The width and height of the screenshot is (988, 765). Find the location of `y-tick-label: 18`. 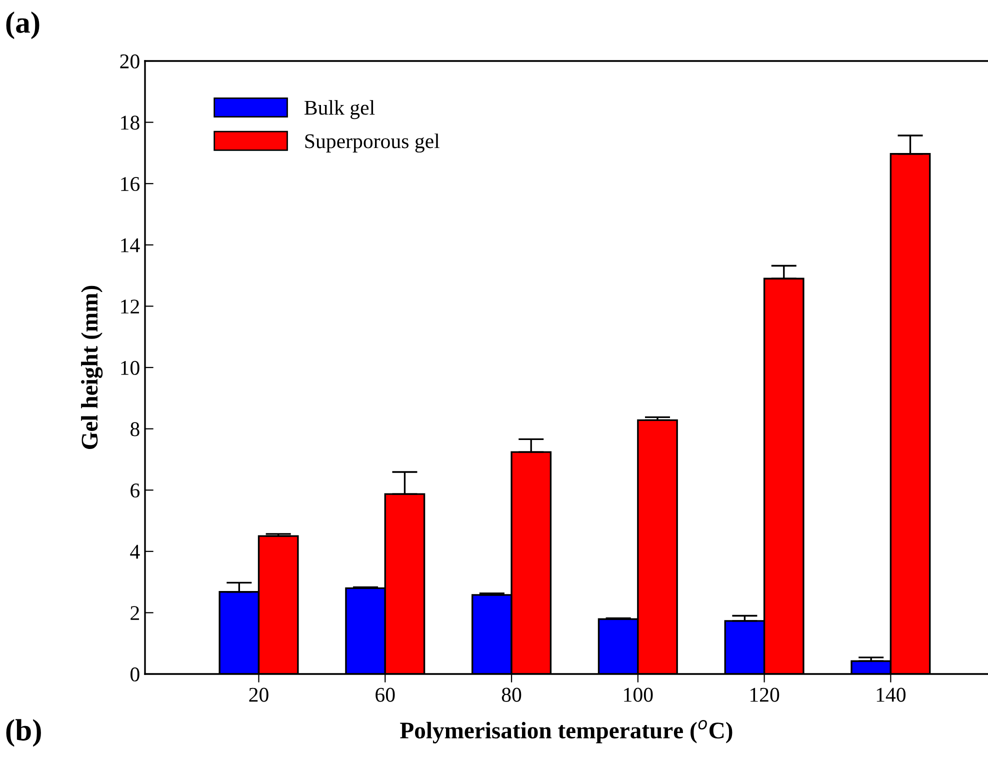

y-tick-label: 18 is located at coordinates (130, 123).